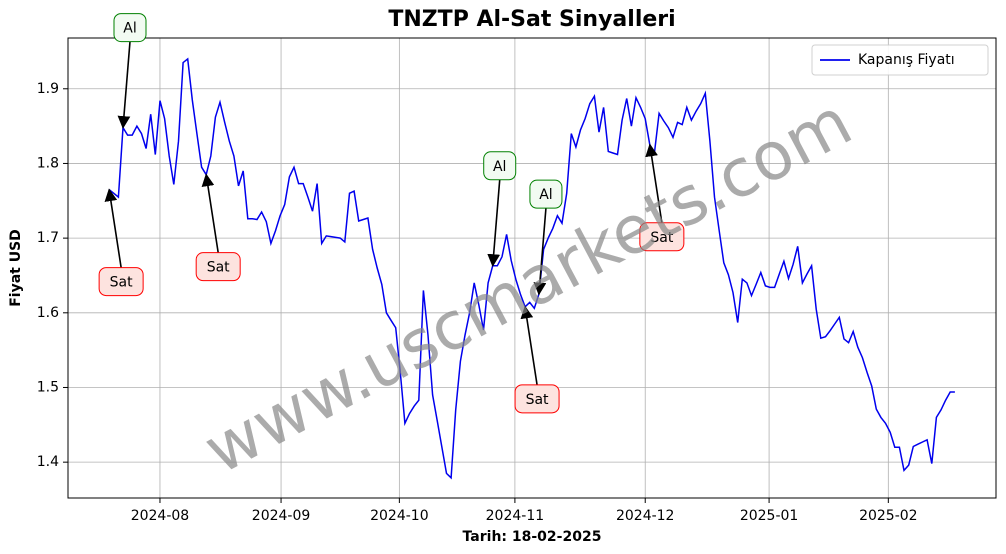 The width and height of the screenshot is (1006, 554). I want to click on x-axis-label: Tarih: 18-02-2025, so click(532, 537).